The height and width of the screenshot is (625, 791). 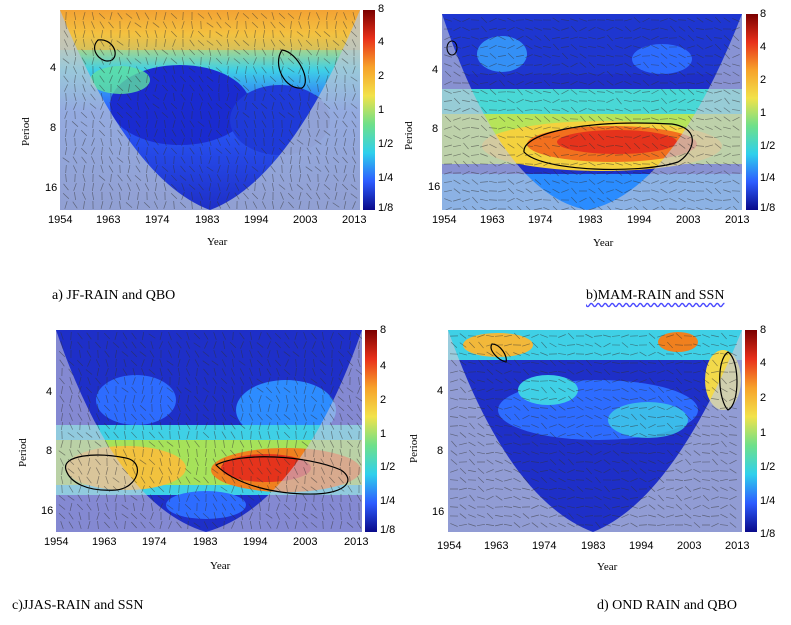 What do you see at coordinates (751, 431) in the screenshot?
I see `colorbar-d` at bounding box center [751, 431].